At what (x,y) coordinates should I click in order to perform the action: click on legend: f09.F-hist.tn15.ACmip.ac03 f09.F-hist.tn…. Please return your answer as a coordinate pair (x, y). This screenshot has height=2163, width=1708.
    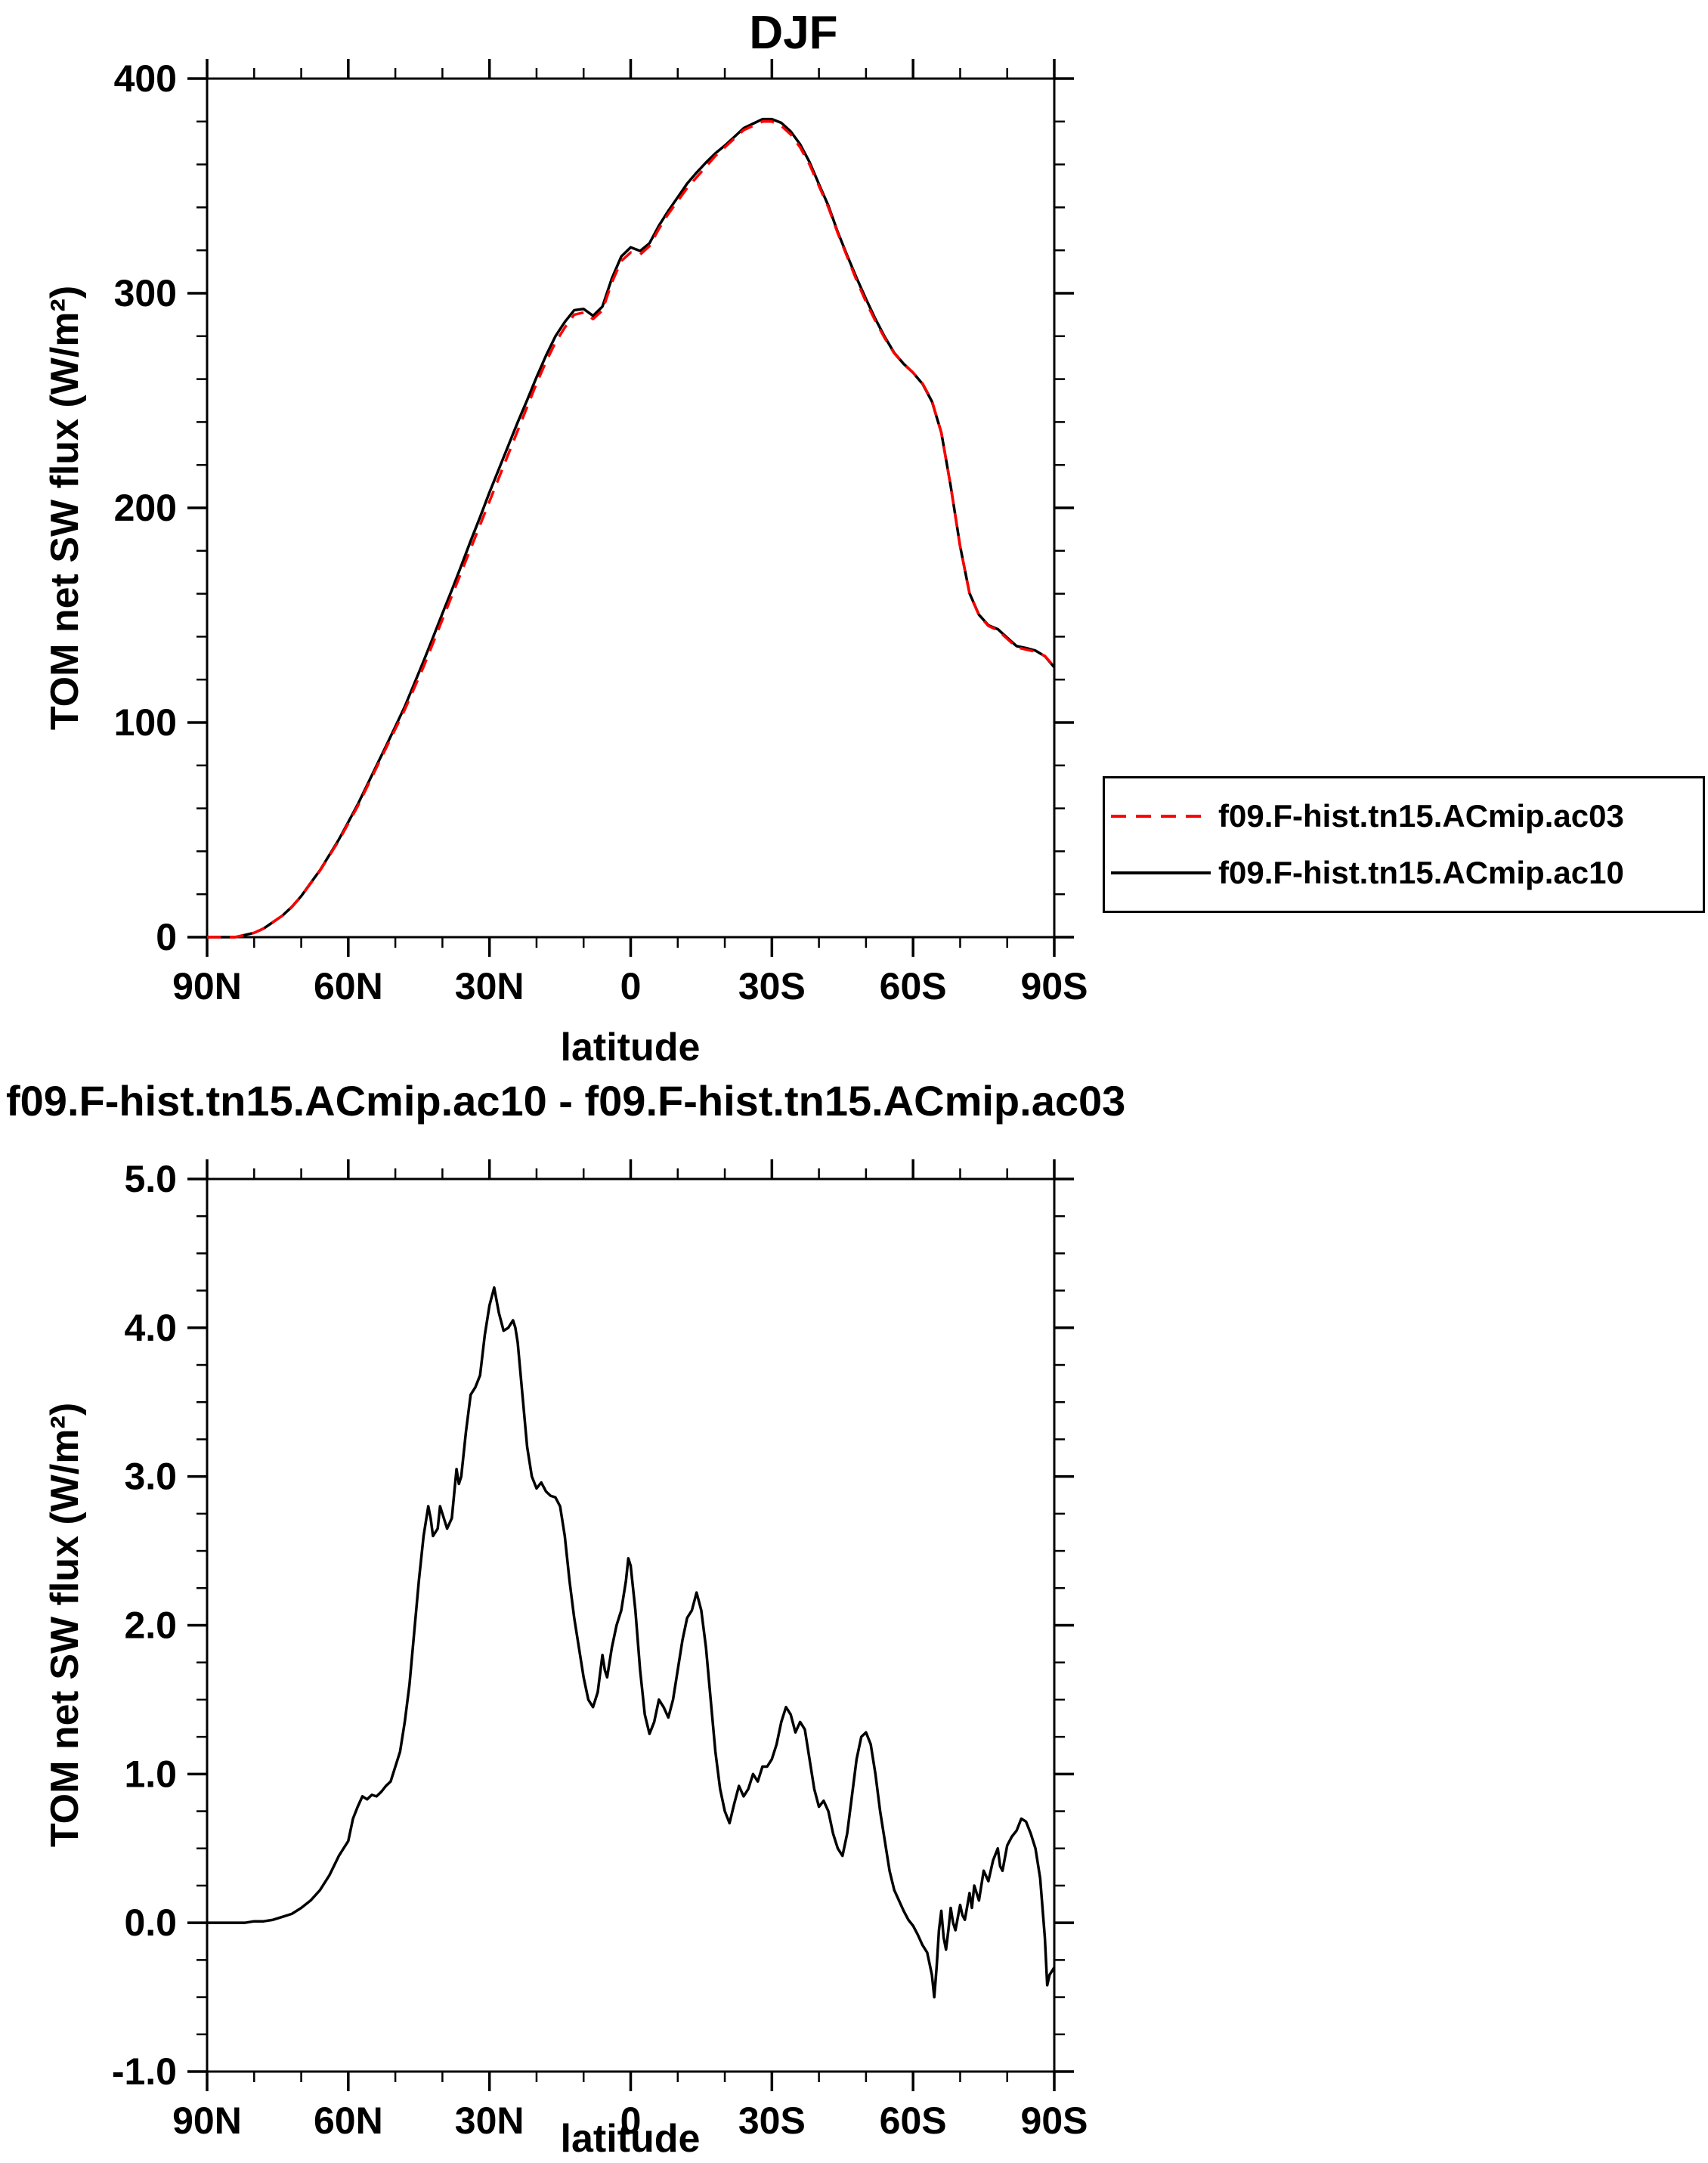
    Looking at the image, I should click on (1404, 845).